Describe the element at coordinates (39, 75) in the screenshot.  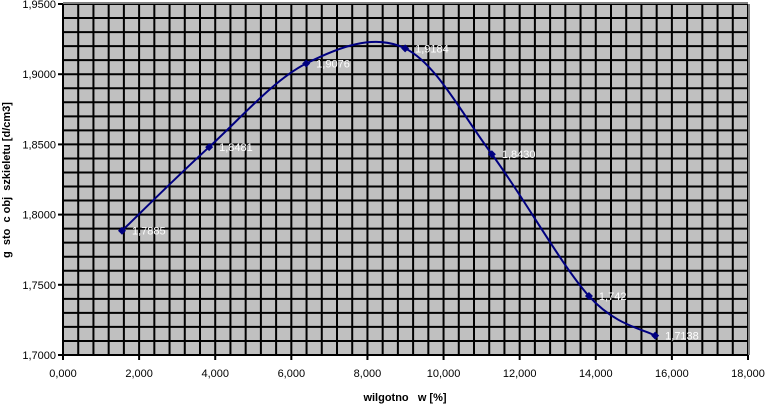
I see `y-tick-label: 1,9000` at that location.